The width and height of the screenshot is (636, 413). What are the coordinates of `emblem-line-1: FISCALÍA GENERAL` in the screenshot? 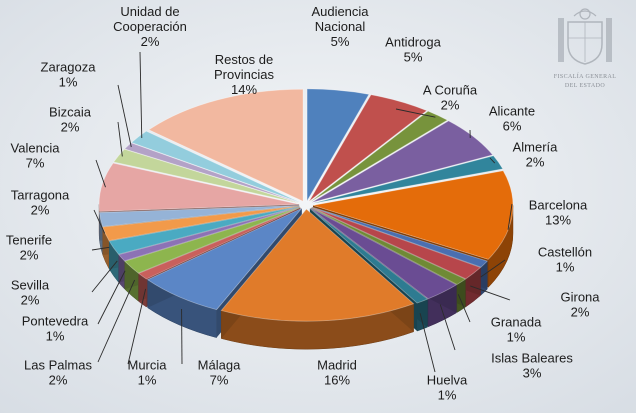 It's located at (585, 76).